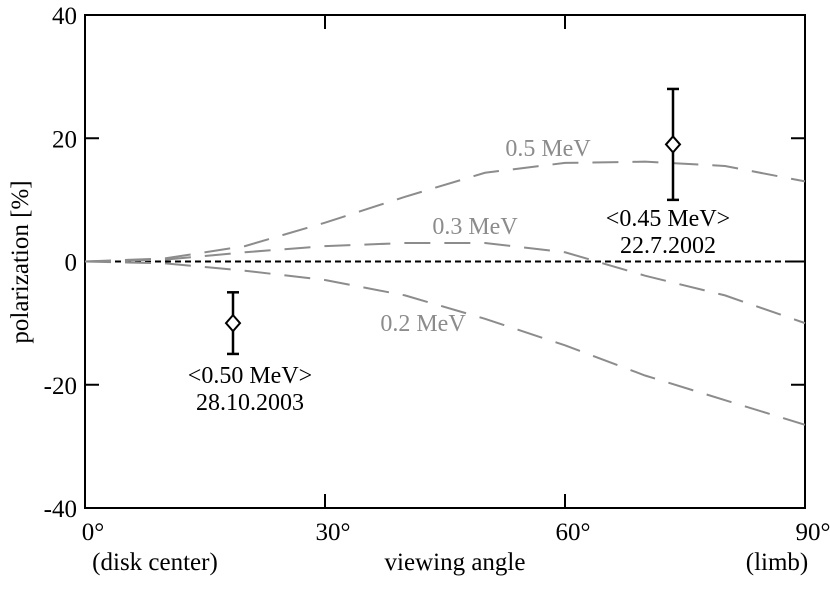 This screenshot has height=590, width=830. What do you see at coordinates (60, 509) in the screenshot?
I see `y-tick-label: -40` at bounding box center [60, 509].